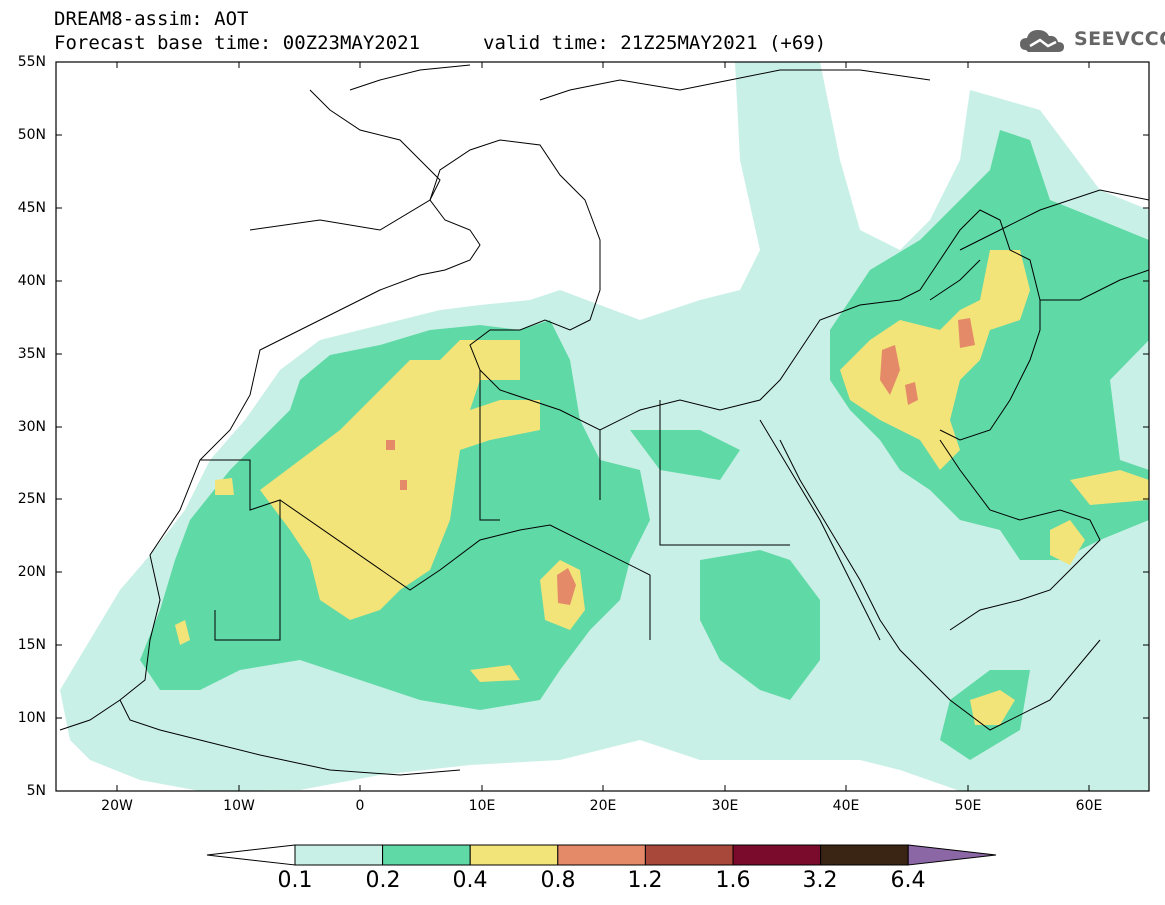 The width and height of the screenshot is (1165, 905). Describe the element at coordinates (908, 880) in the screenshot. I see `legend-label: 6.4` at that location.